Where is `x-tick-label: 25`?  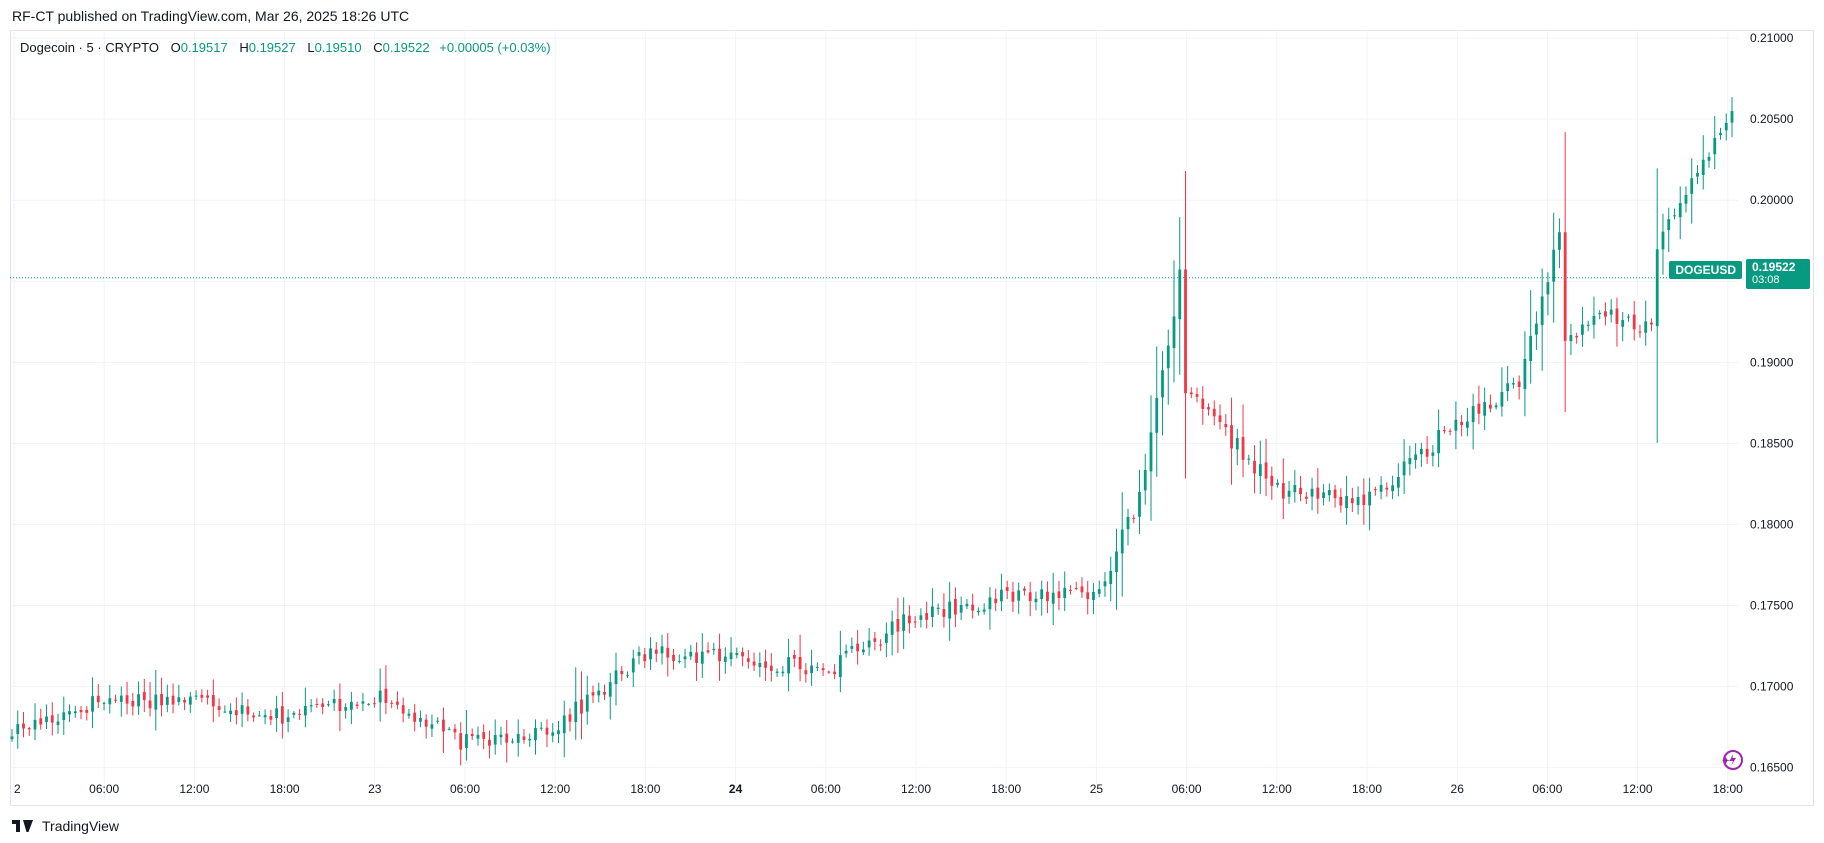
x-tick-label: 25 is located at coordinates (1097, 789).